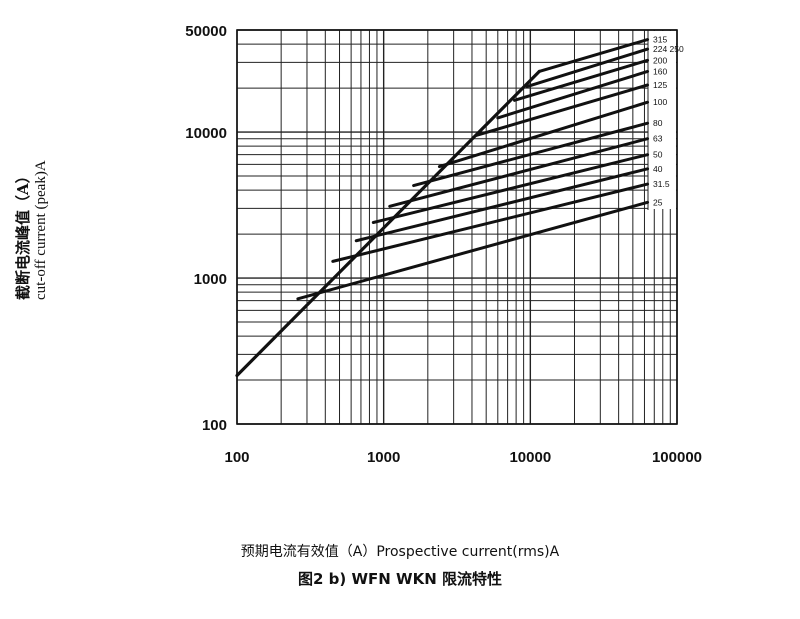 This screenshot has height=619, width=800. I want to click on y-axis-title-cn: 截断电流峰值（A）, so click(23, 234).